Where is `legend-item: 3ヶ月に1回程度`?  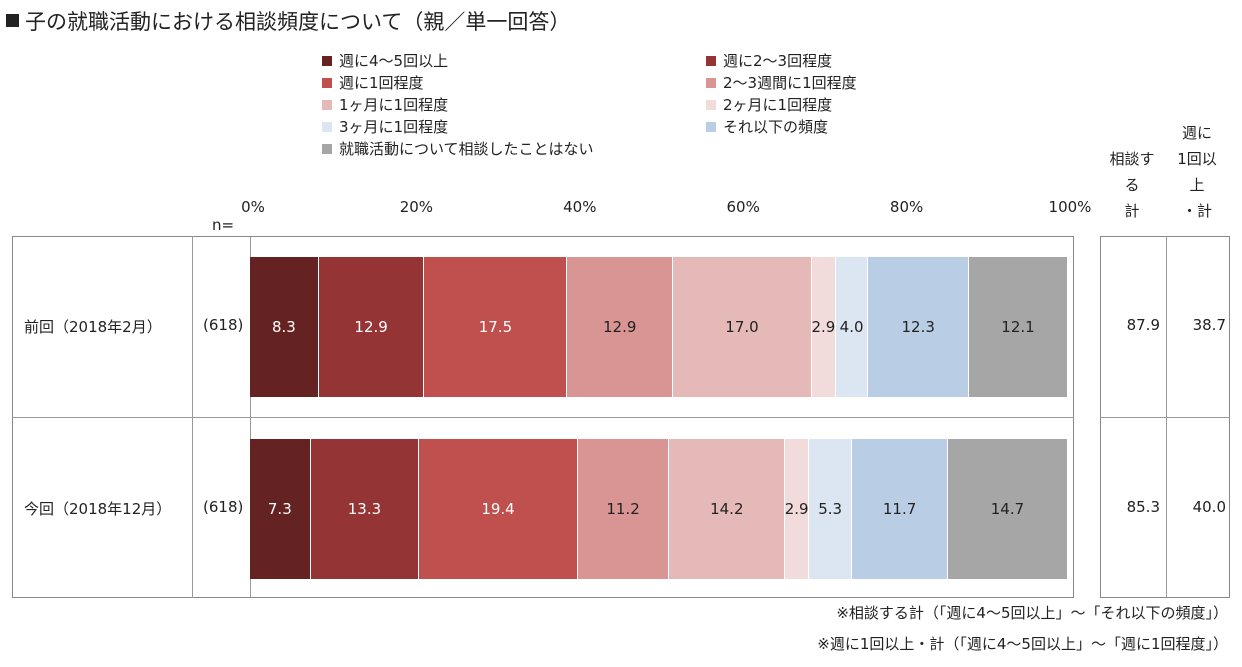 legend-item: 3ヶ月に1回程度 is located at coordinates (385, 126).